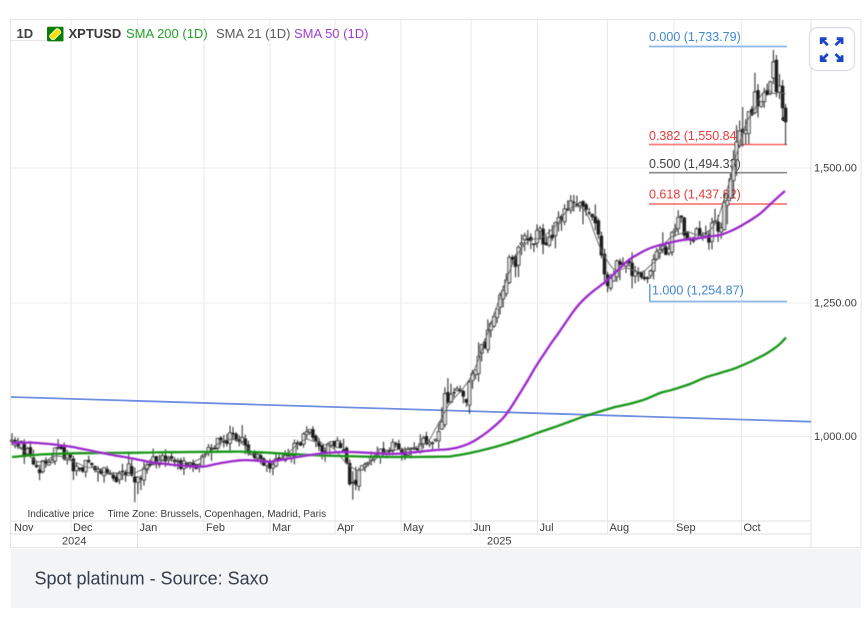 Image resolution: width=864 pixels, height=621 pixels. What do you see at coordinates (345, 528) in the screenshot?
I see `svg-text: Apr` at bounding box center [345, 528].